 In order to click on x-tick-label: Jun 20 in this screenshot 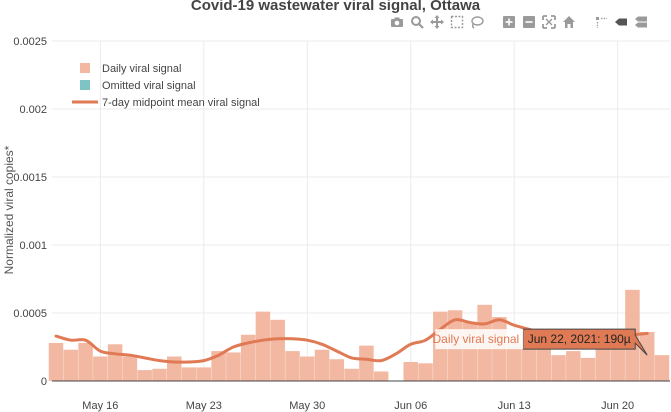, I will do `click(617, 406)`.